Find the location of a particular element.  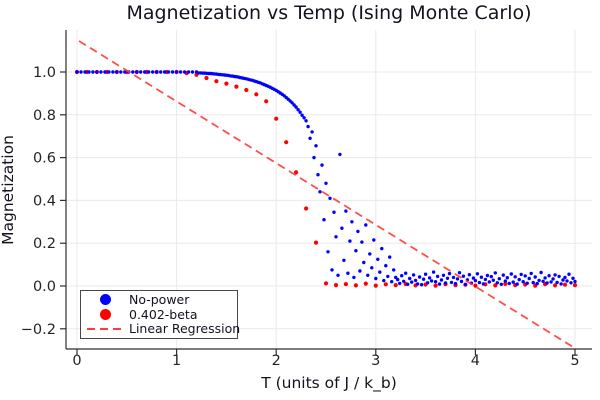

y-tick-label: 0.8 is located at coordinates (44, 116).